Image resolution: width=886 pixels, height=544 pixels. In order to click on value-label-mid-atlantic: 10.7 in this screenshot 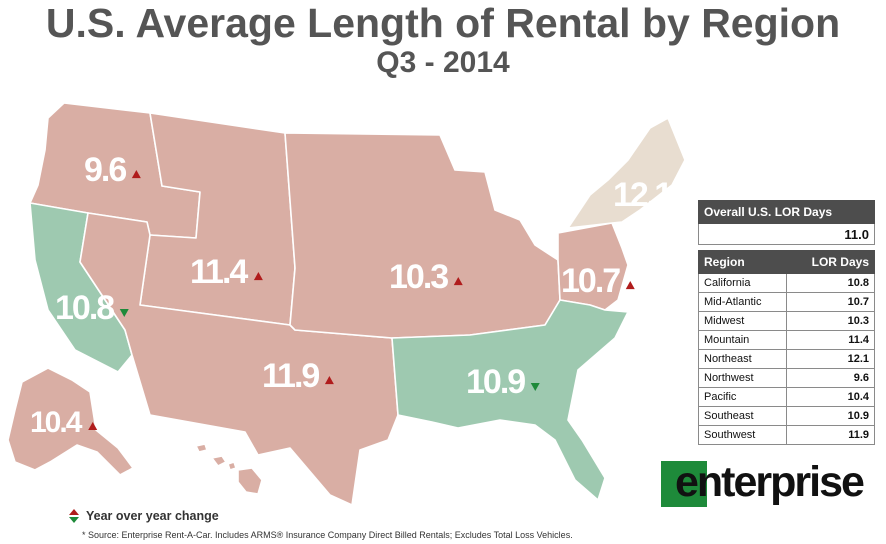, I will do `click(590, 281)`.